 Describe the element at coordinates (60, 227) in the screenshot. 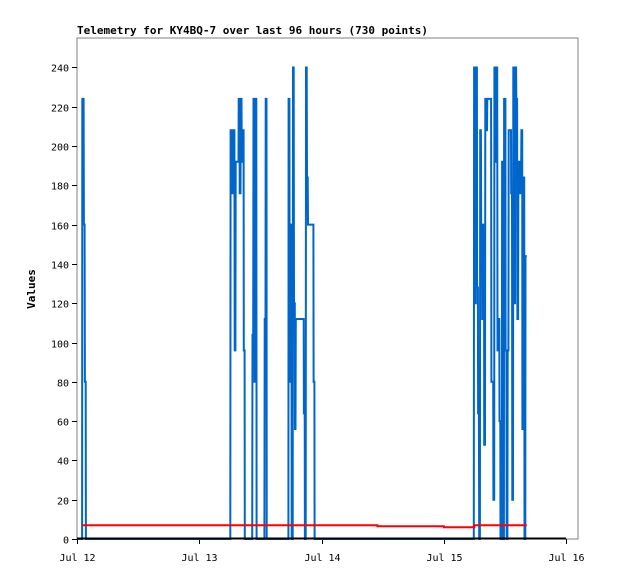

I see `y-tick-label: 160` at that location.